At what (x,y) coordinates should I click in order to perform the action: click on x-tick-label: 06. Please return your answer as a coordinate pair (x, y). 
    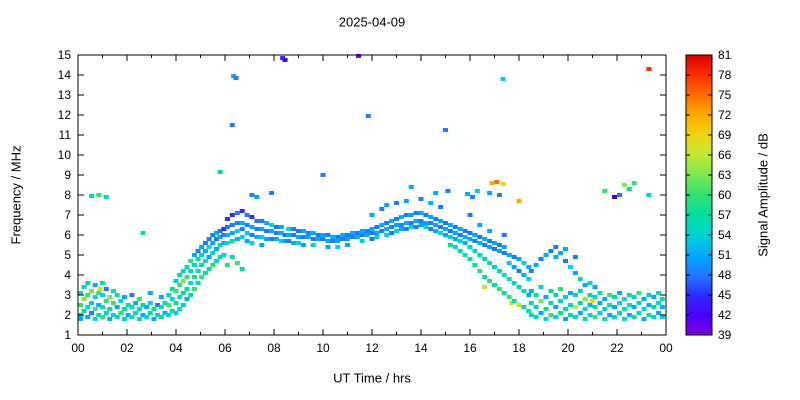
    Looking at the image, I should click on (225, 348).